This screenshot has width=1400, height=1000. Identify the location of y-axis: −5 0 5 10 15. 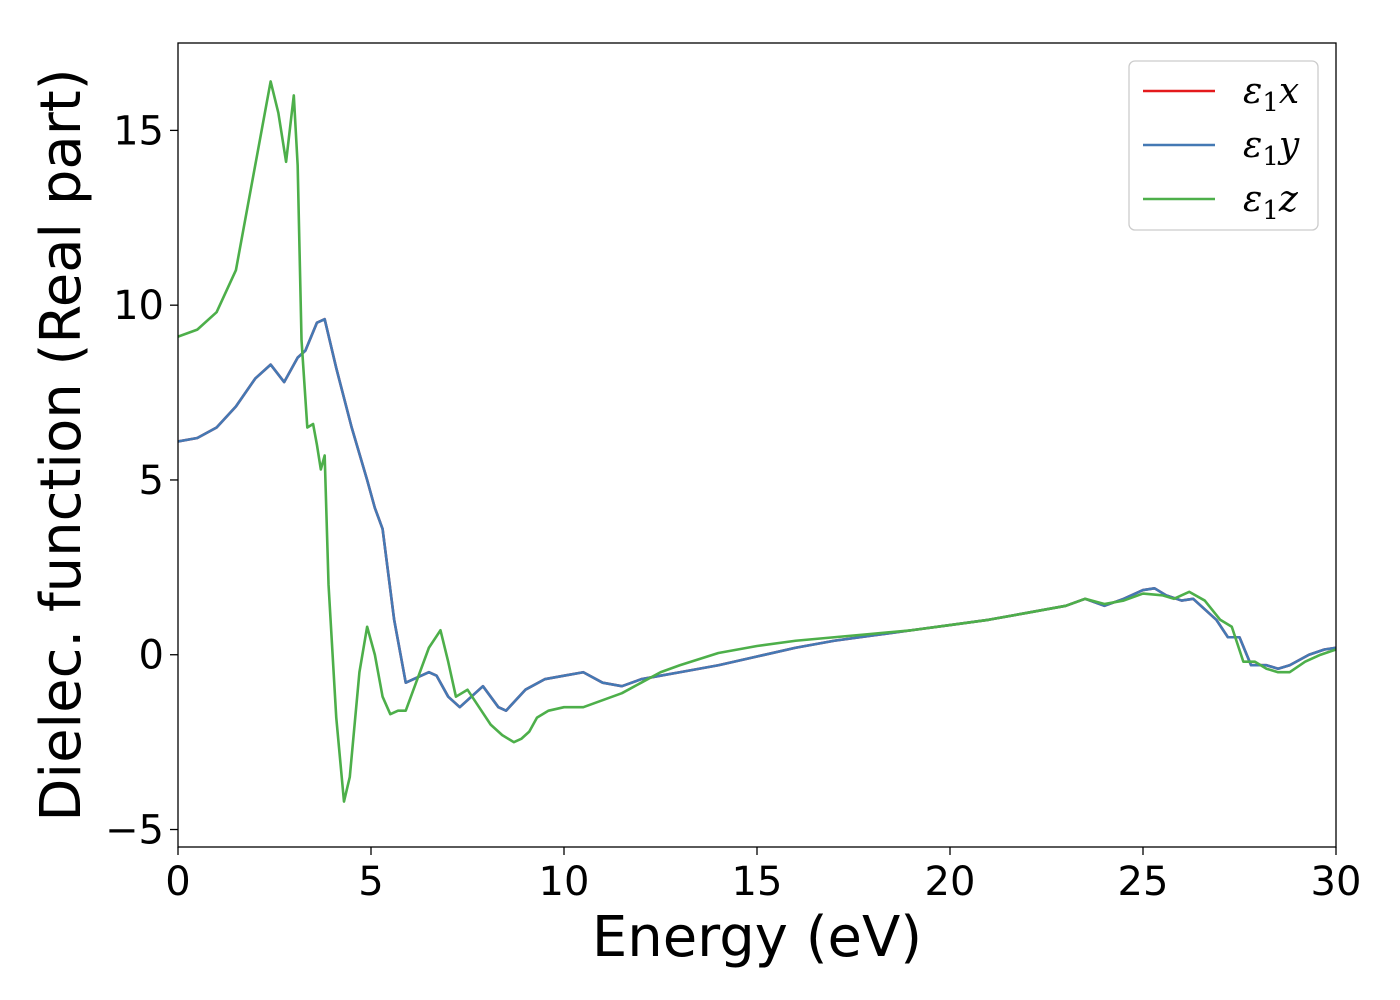
(141, 481).